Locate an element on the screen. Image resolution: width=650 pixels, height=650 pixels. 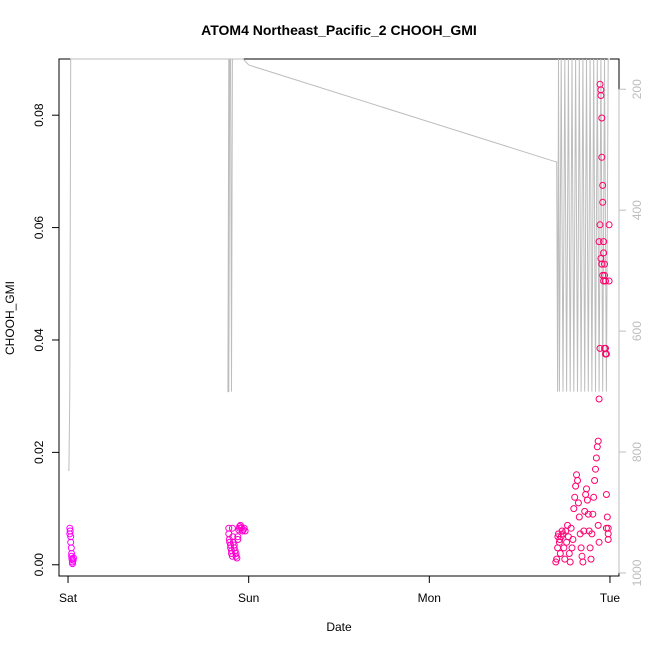
y-axis: 0.00 0.02 0.04 0.06 0.08 is located at coordinates (46, 340).